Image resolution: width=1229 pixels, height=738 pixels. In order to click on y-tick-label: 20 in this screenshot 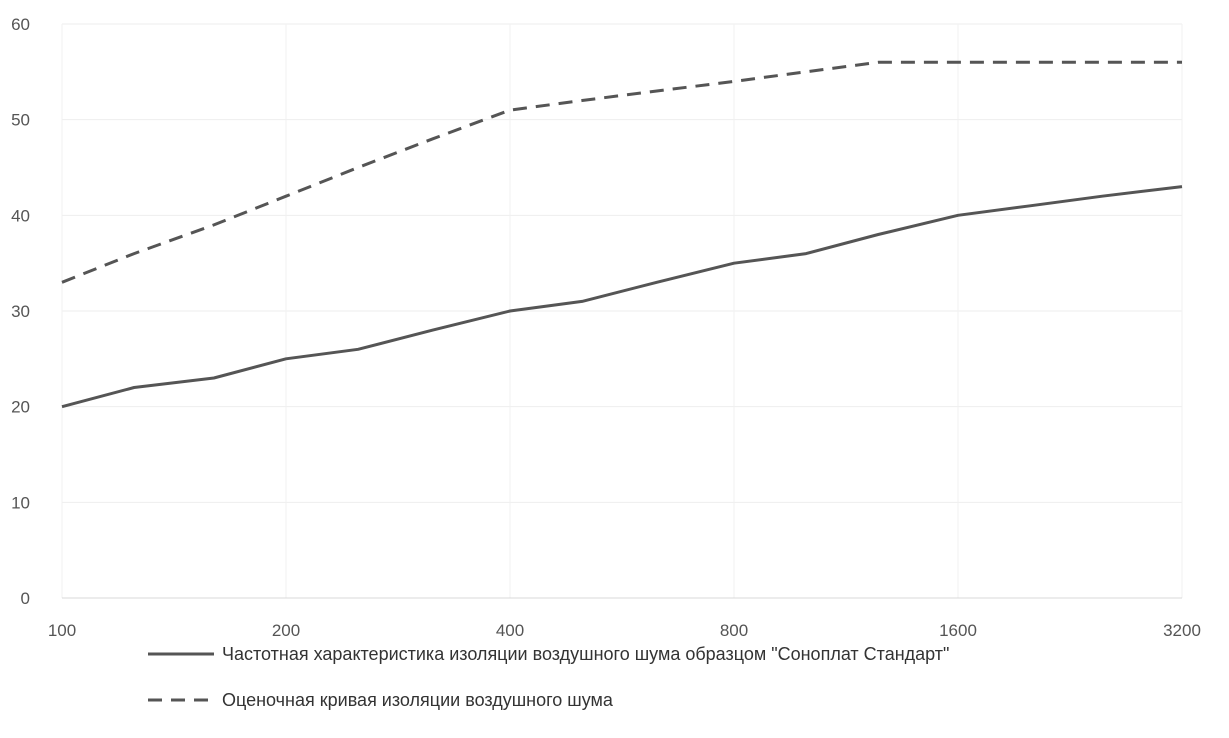, I will do `click(20, 407)`.